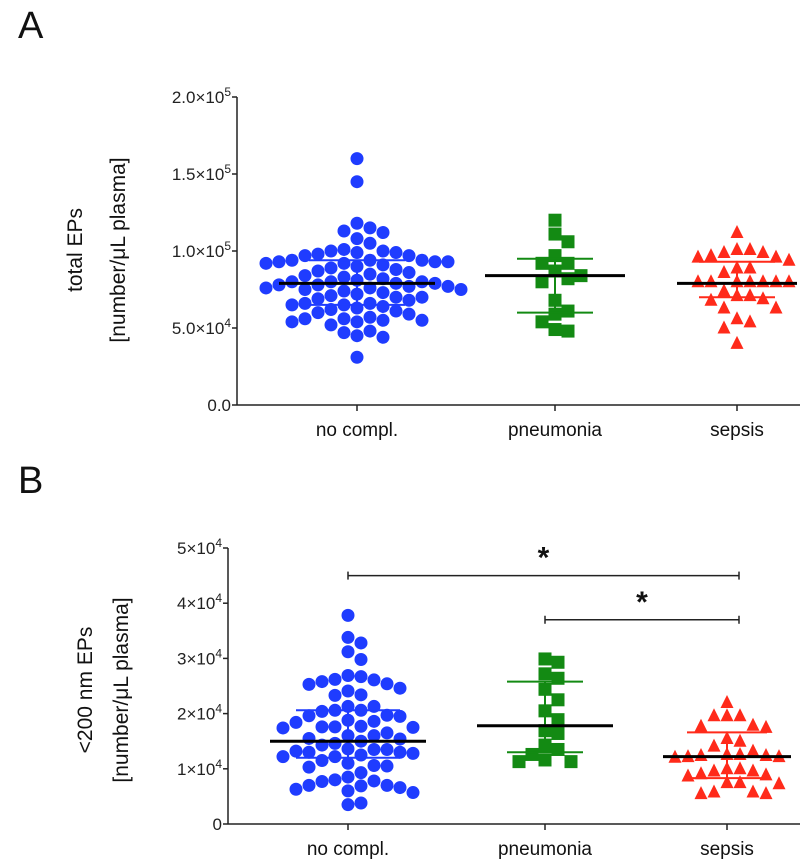 The height and width of the screenshot is (862, 800). What do you see at coordinates (199, 768) in the screenshot?
I see `y-tick-label: 1×10⁴` at bounding box center [199, 768].